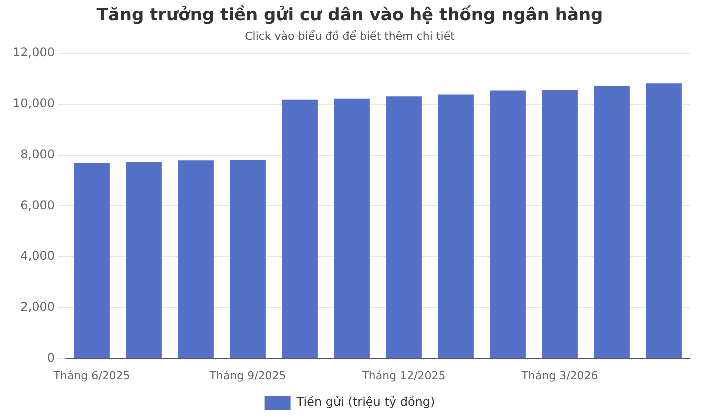 The image size is (705, 420). What do you see at coordinates (37, 307) in the screenshot?
I see `y-tick-label: 2,000` at bounding box center [37, 307].